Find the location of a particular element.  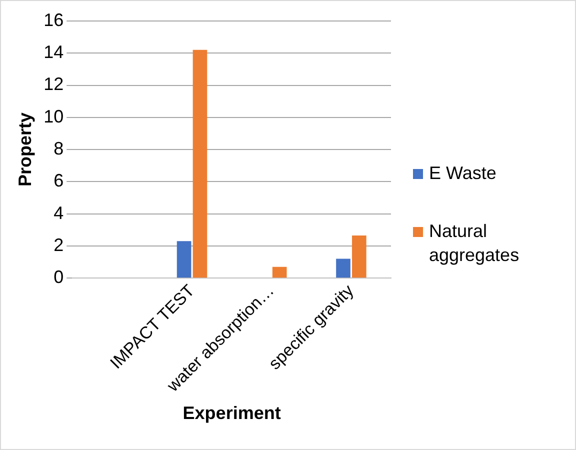

y-tick-label: 2 is located at coordinates (59, 244).